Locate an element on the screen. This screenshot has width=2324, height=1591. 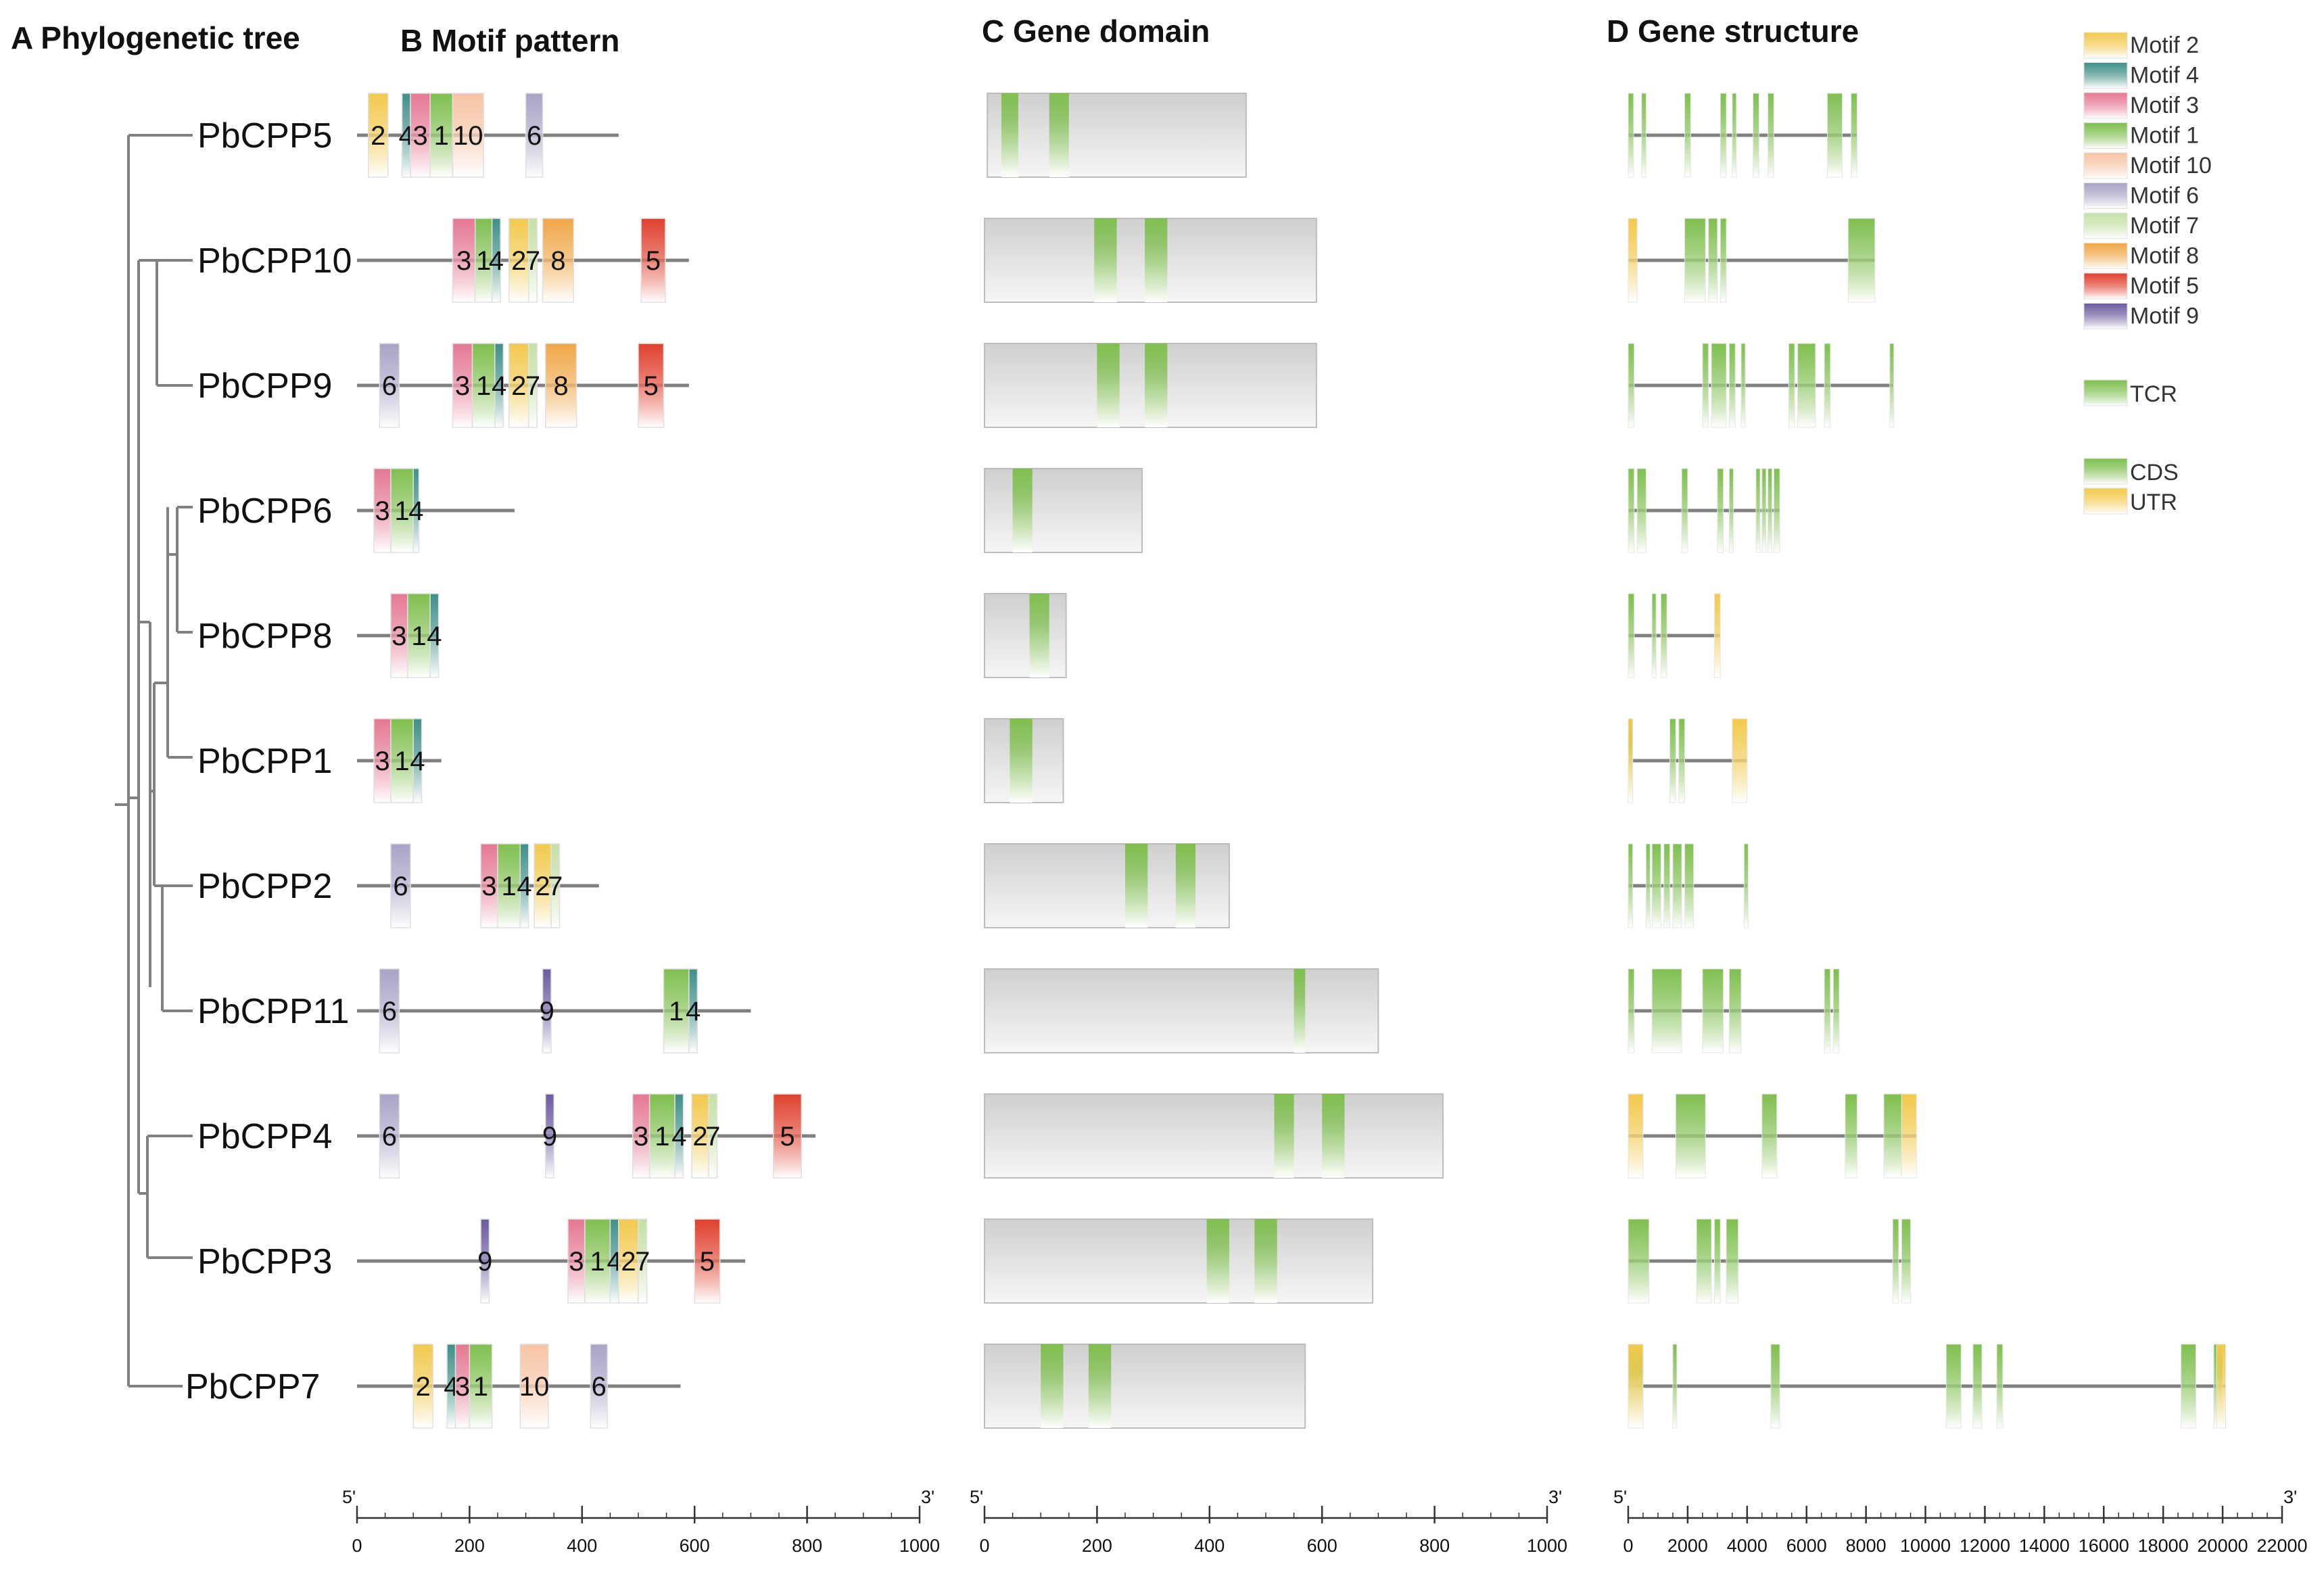
axis-tick-label: 800 is located at coordinates (807, 1546).